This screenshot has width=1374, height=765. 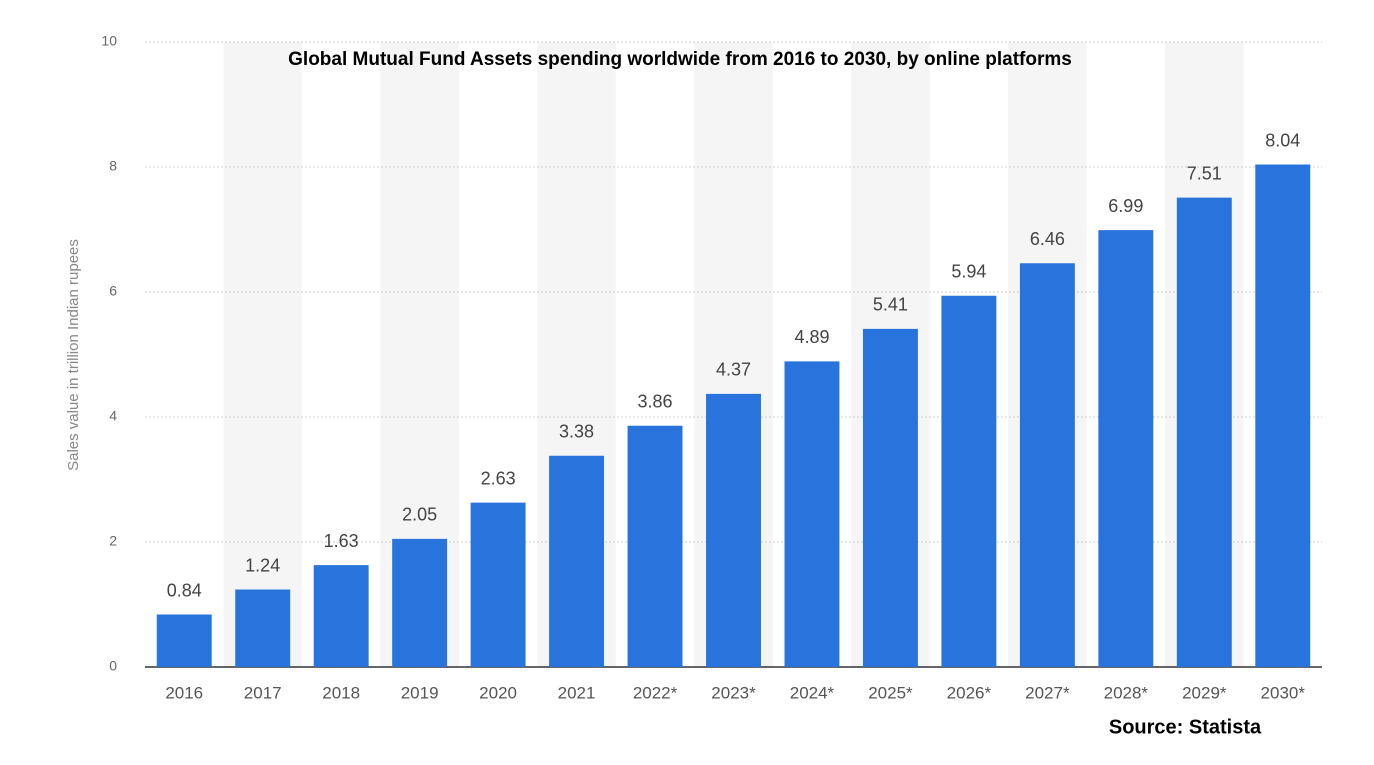 What do you see at coordinates (341, 692) in the screenshot?
I see `x-tick-label: 2018` at bounding box center [341, 692].